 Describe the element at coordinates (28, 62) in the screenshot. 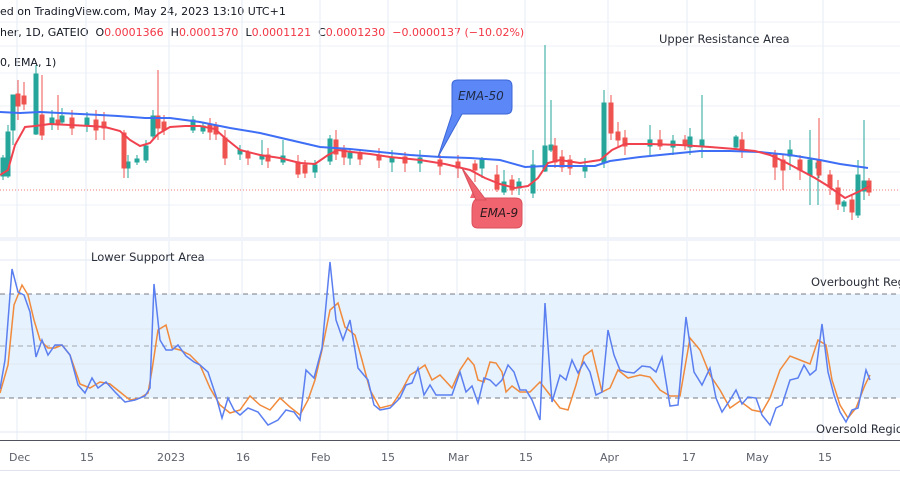

I see `indicator-legend: 0, EMA, 1)` at that location.